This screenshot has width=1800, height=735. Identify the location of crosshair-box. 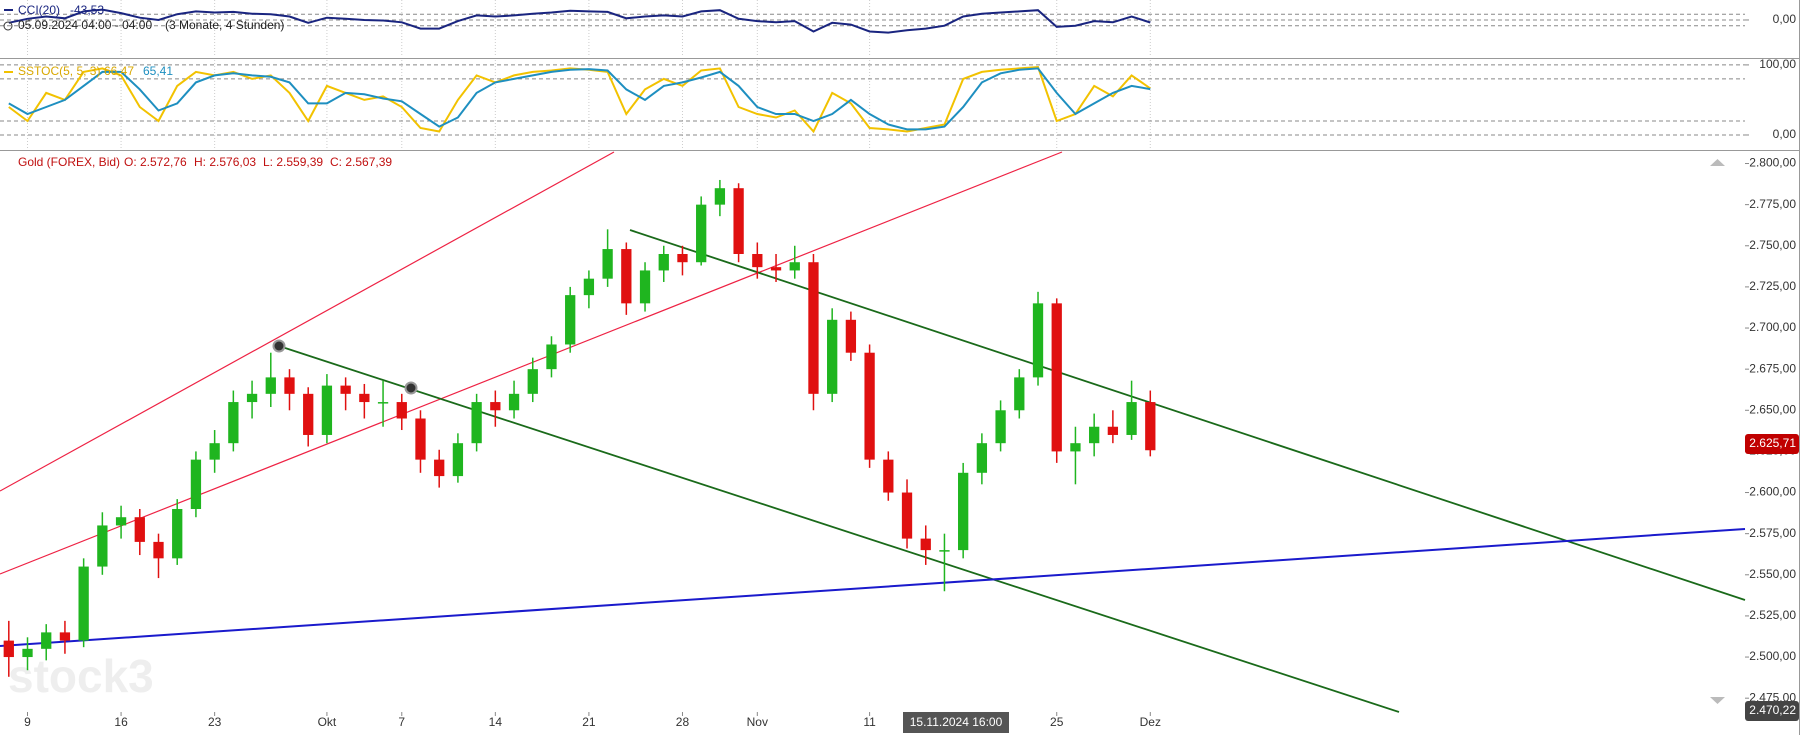
(956, 722).